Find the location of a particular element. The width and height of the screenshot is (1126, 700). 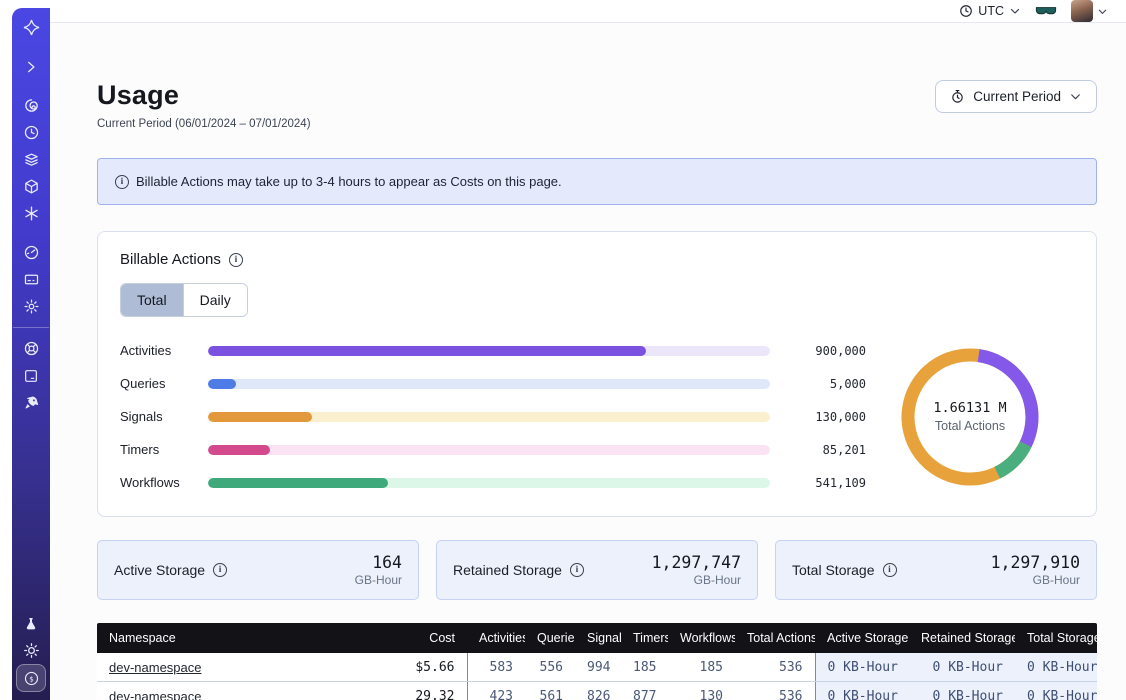

signals-cell: 994 is located at coordinates (598, 667).